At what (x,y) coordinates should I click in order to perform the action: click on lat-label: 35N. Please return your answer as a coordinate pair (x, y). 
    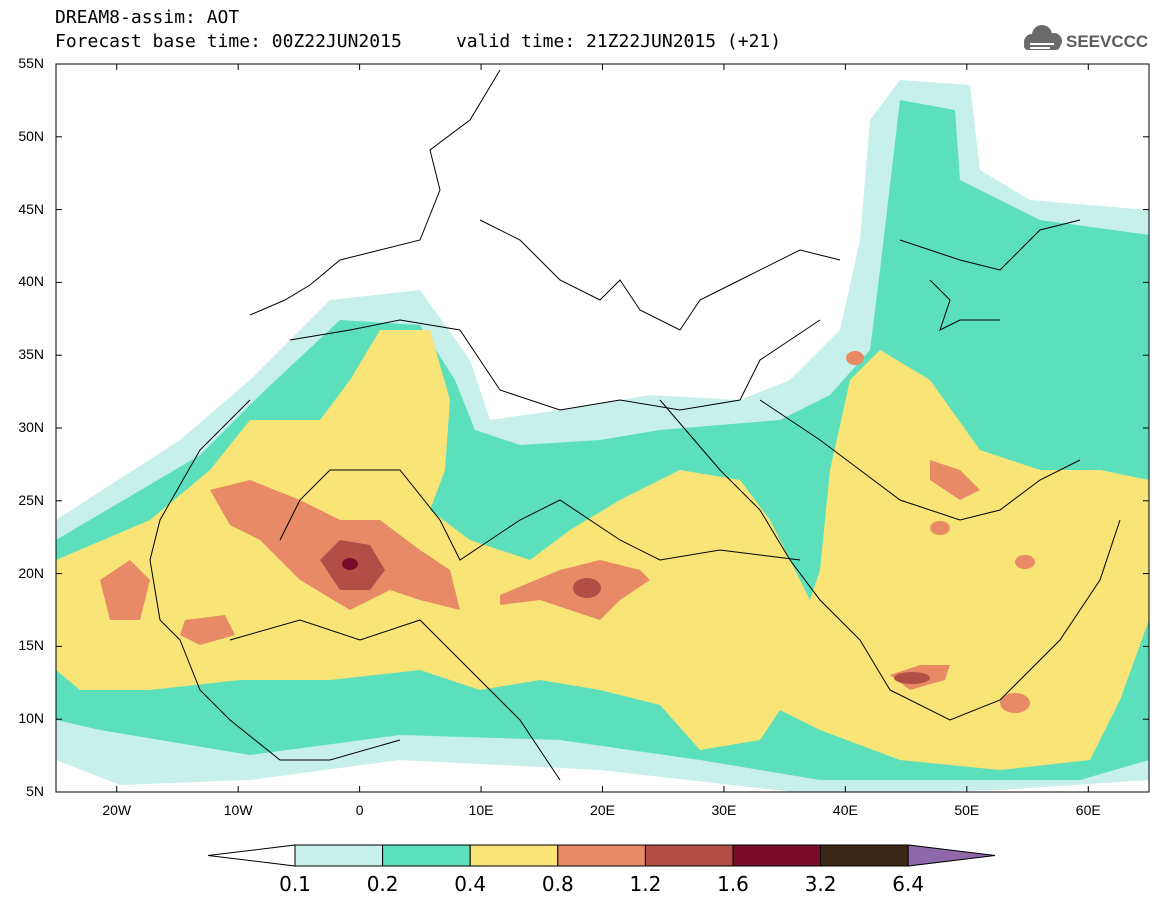
    Looking at the image, I should click on (31, 354).